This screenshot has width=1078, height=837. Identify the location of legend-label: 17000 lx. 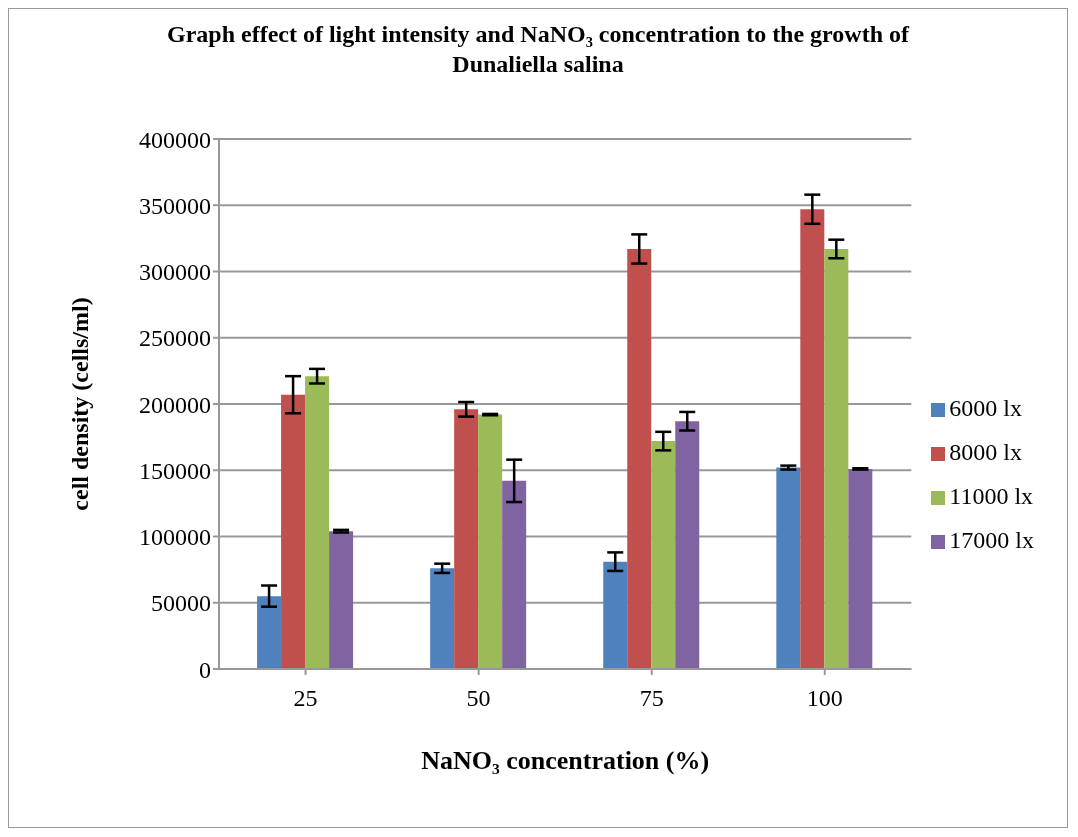
(991, 540).